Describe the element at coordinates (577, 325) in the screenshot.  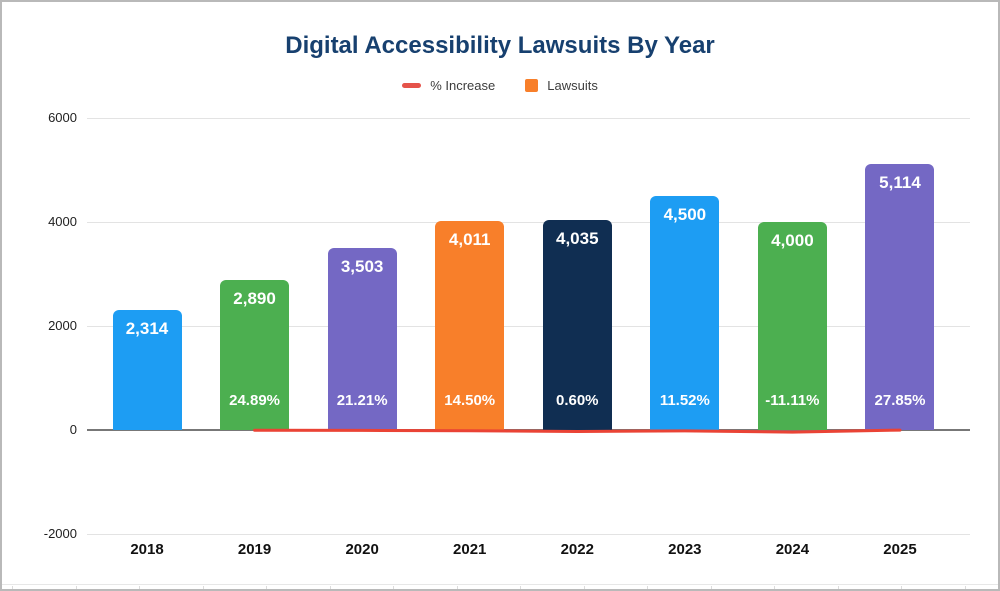
I see `bar-2022: 4,035 0.60%` at that location.